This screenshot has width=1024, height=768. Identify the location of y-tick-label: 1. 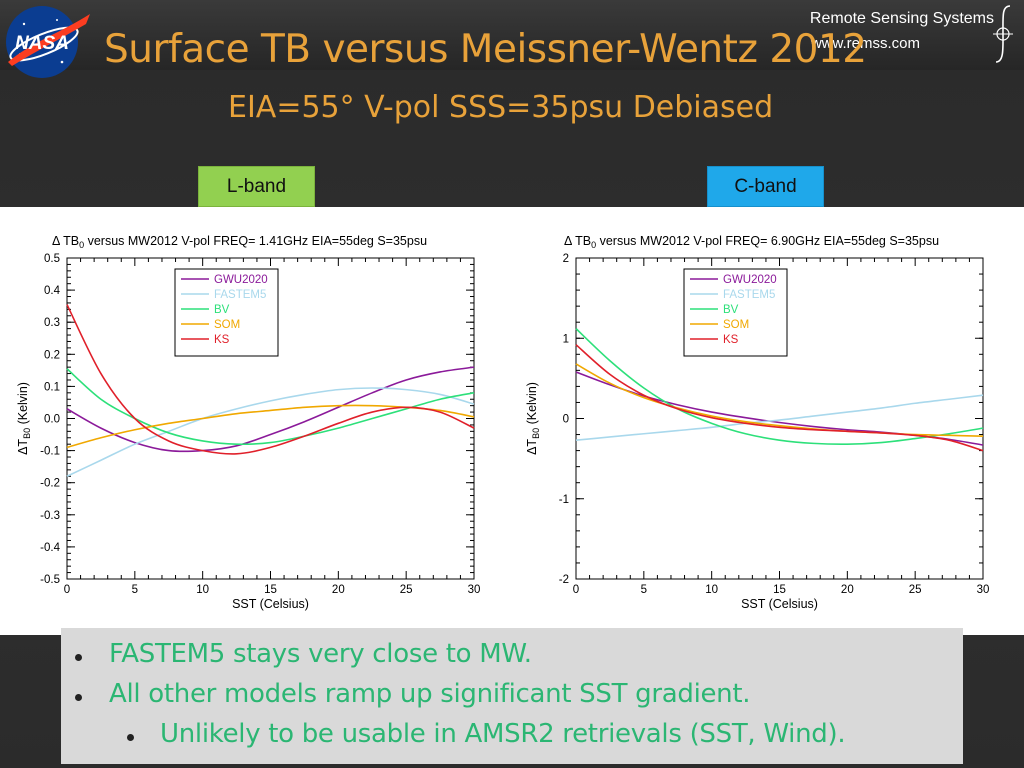
(566, 339).